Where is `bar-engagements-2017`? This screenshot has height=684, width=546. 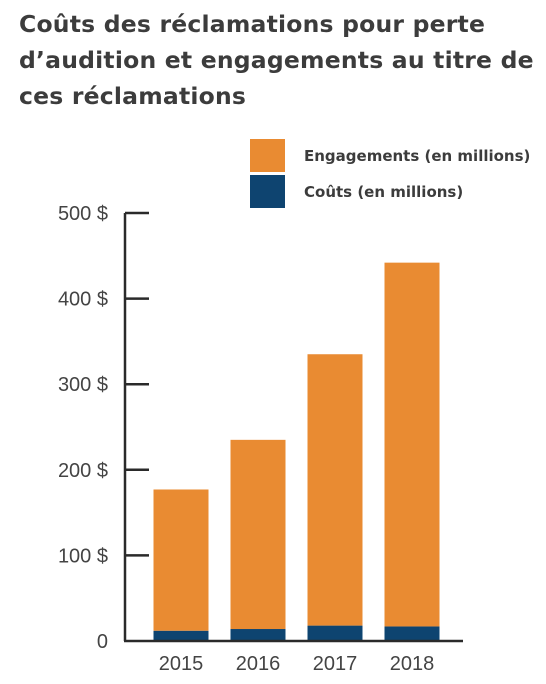
bar-engagements-2017 is located at coordinates (335, 490).